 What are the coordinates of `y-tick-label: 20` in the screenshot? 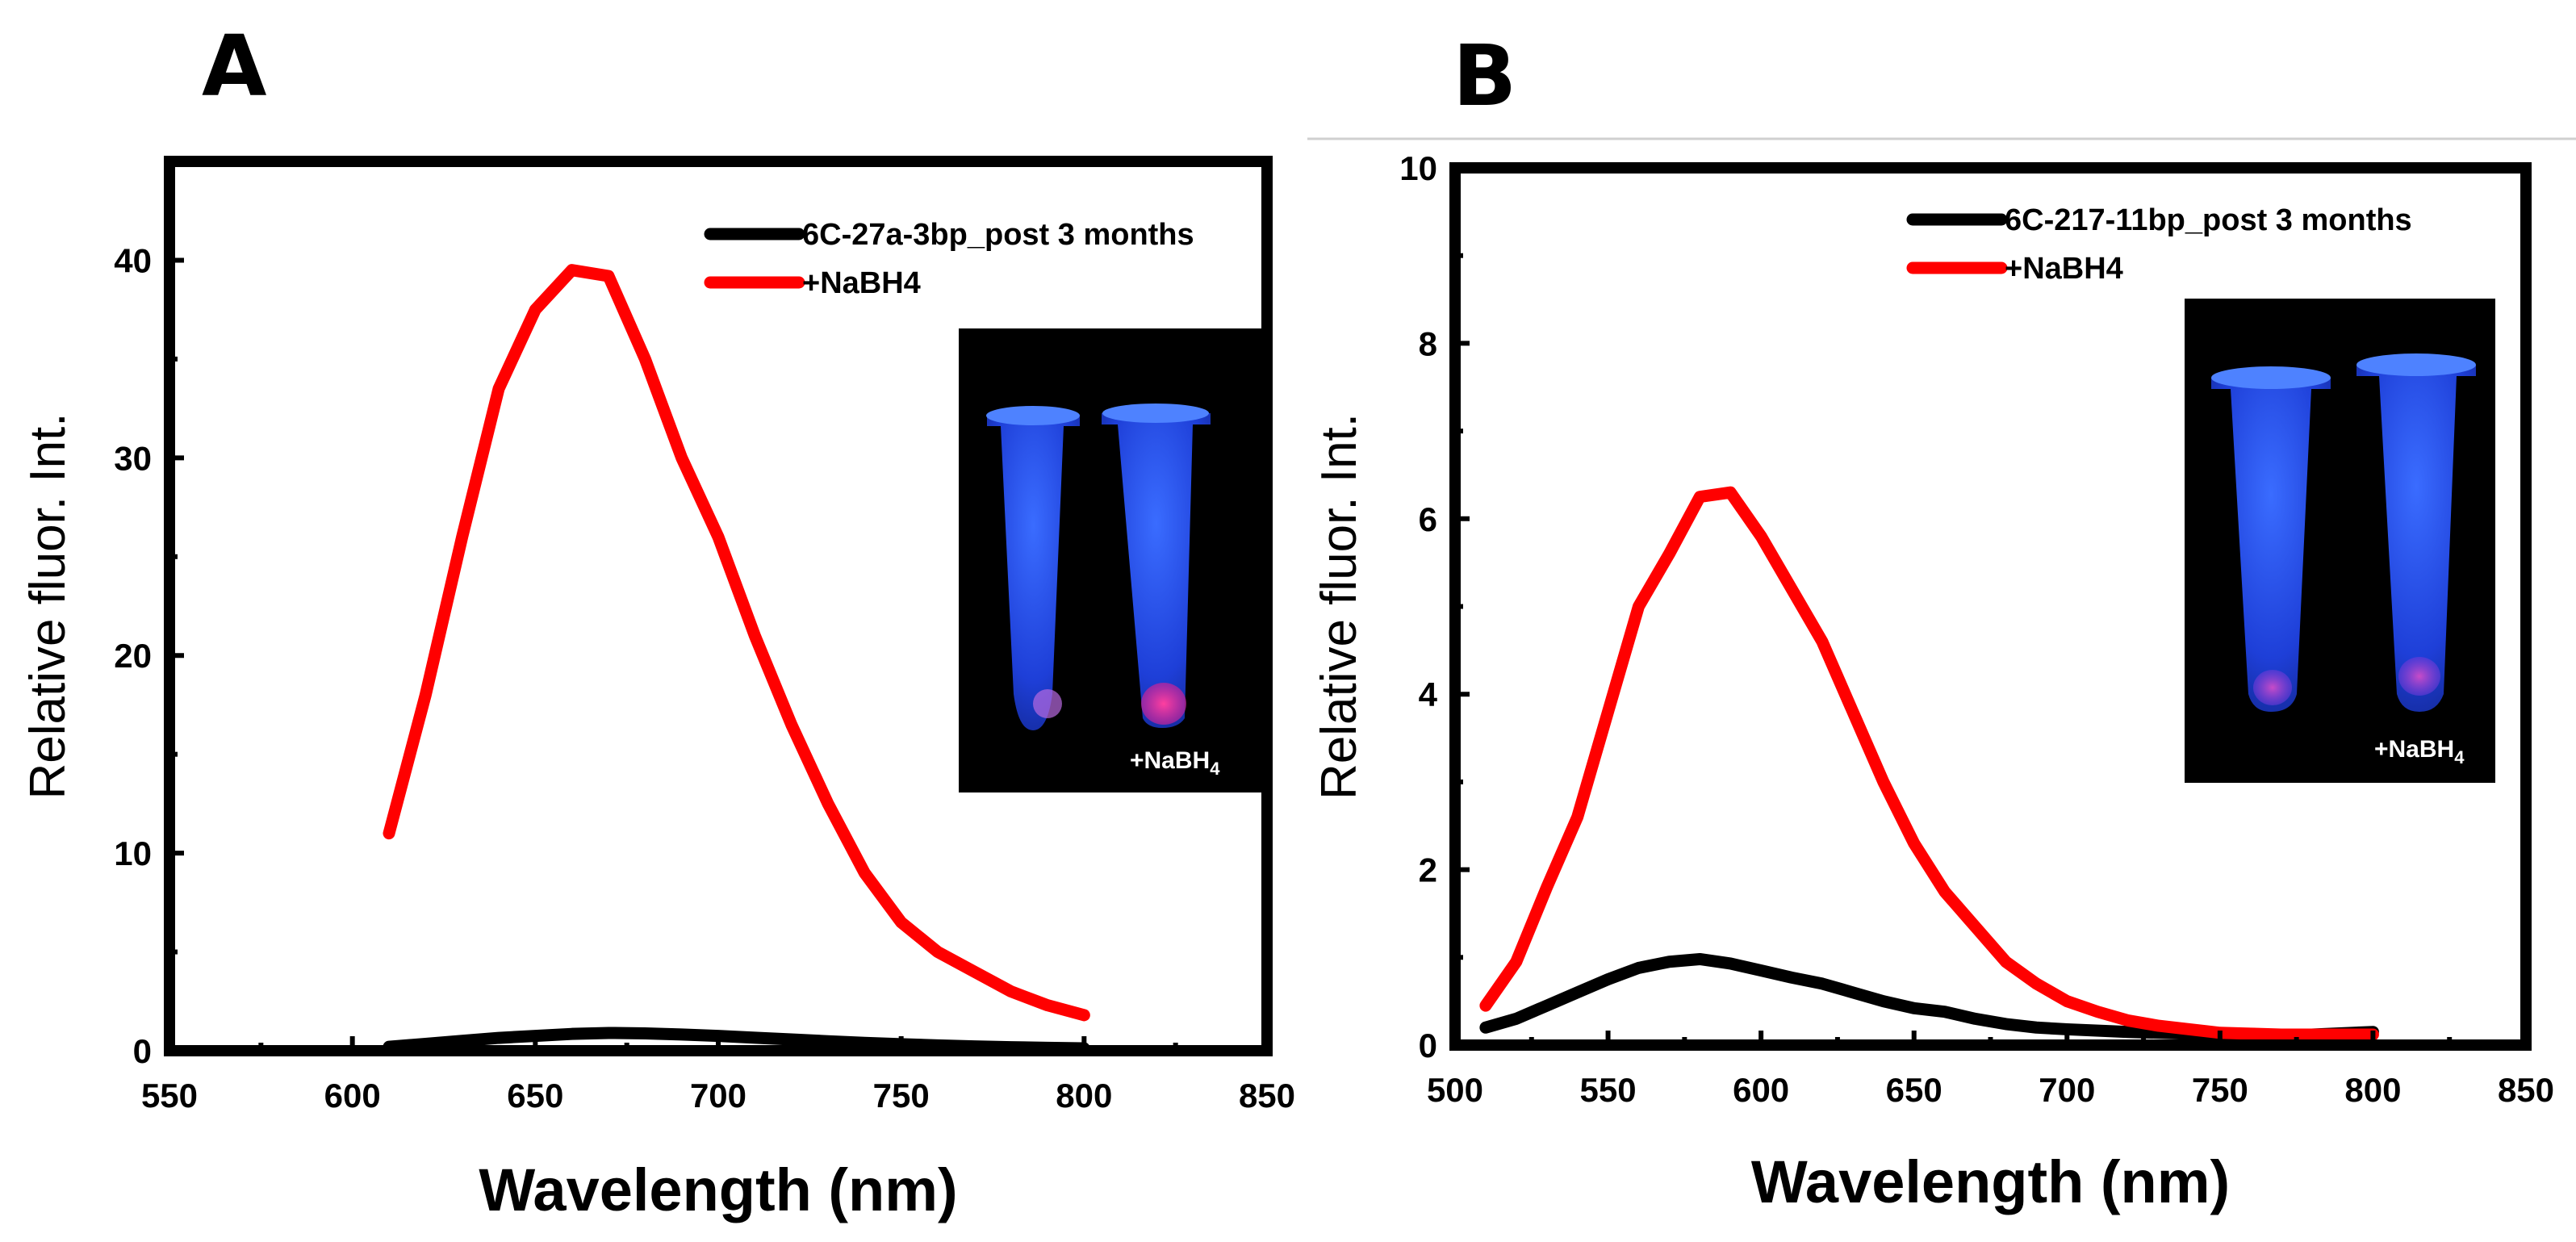 It's located at (133, 656).